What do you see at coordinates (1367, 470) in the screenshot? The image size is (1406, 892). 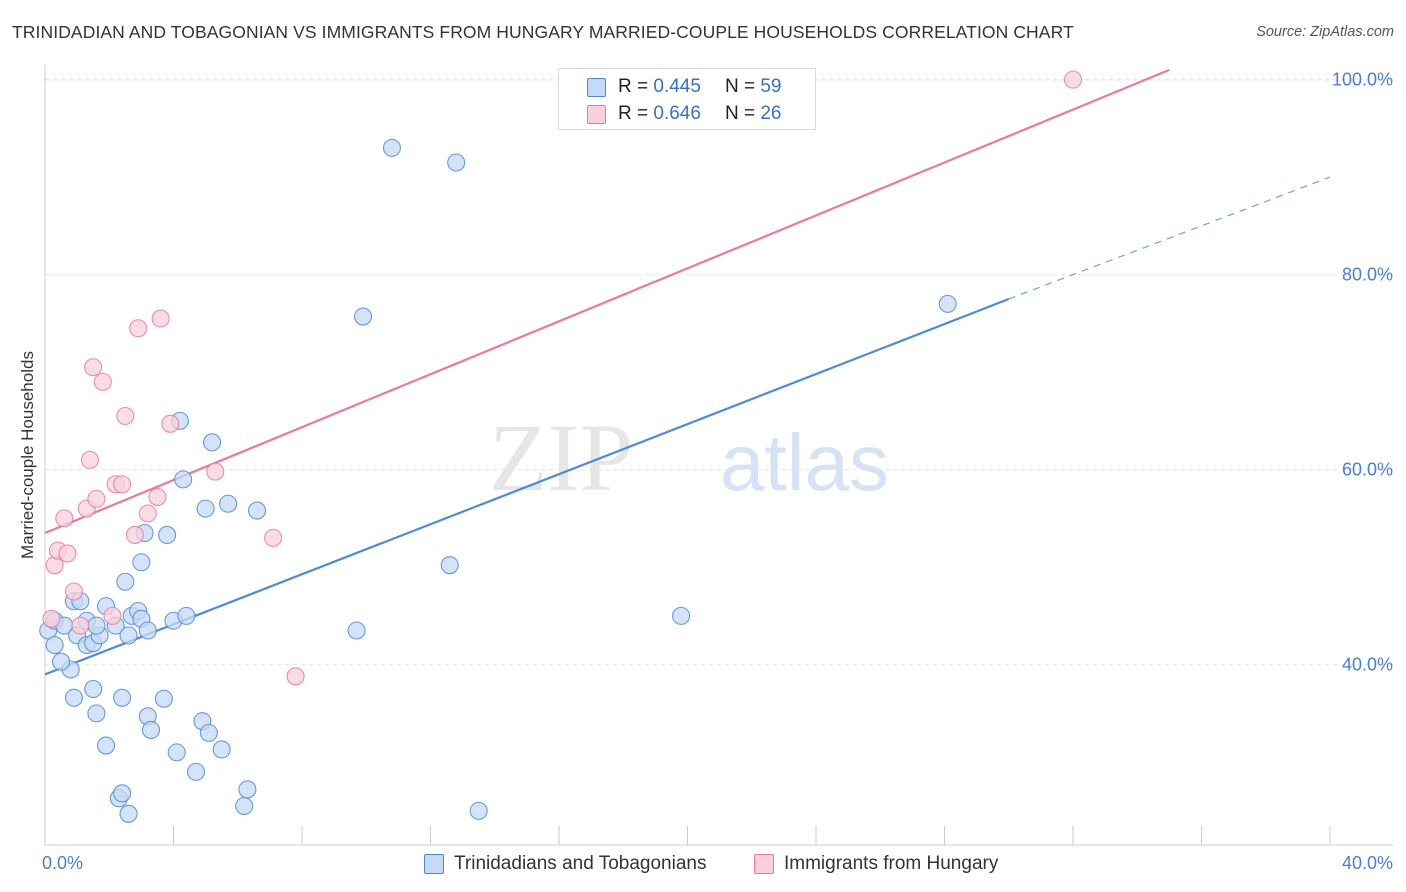 I see `y-tick-label: 60.0%` at bounding box center [1367, 470].